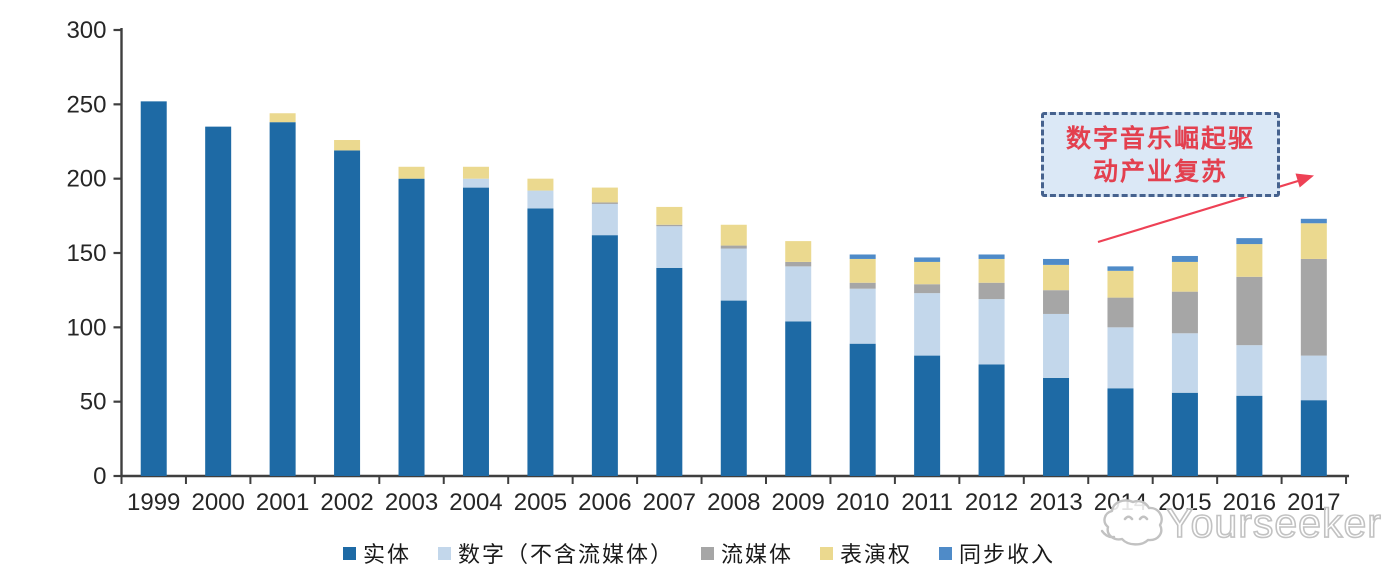  What do you see at coordinates (475, 502) in the screenshot?
I see `x-tick-label-2004: 2004` at bounding box center [475, 502].